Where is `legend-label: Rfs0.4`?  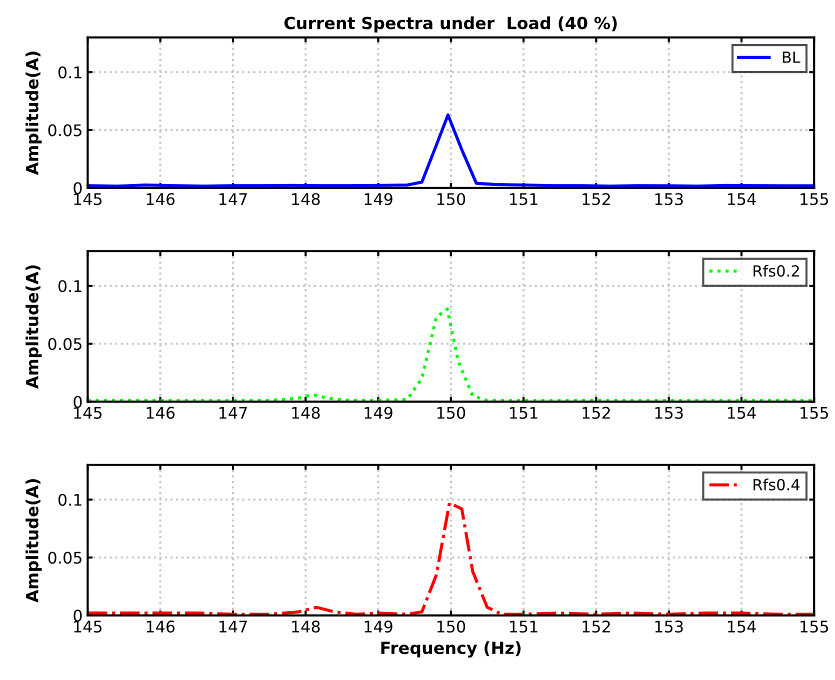
legend-label: Rfs0.4 is located at coordinates (777, 484).